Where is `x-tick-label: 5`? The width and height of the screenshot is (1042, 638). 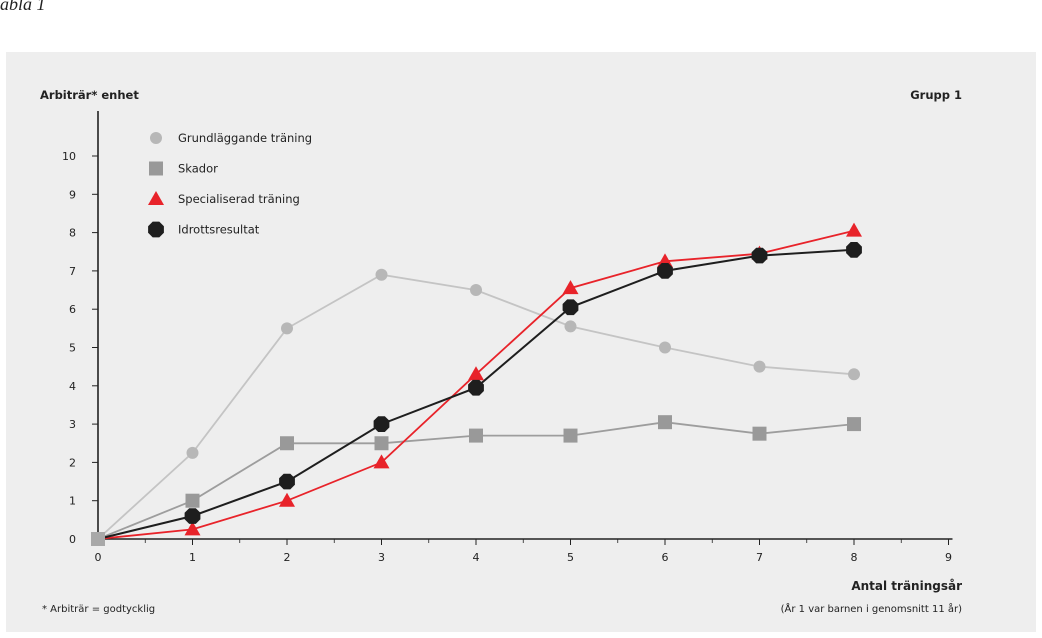 x-tick-label: 5 is located at coordinates (570, 557).